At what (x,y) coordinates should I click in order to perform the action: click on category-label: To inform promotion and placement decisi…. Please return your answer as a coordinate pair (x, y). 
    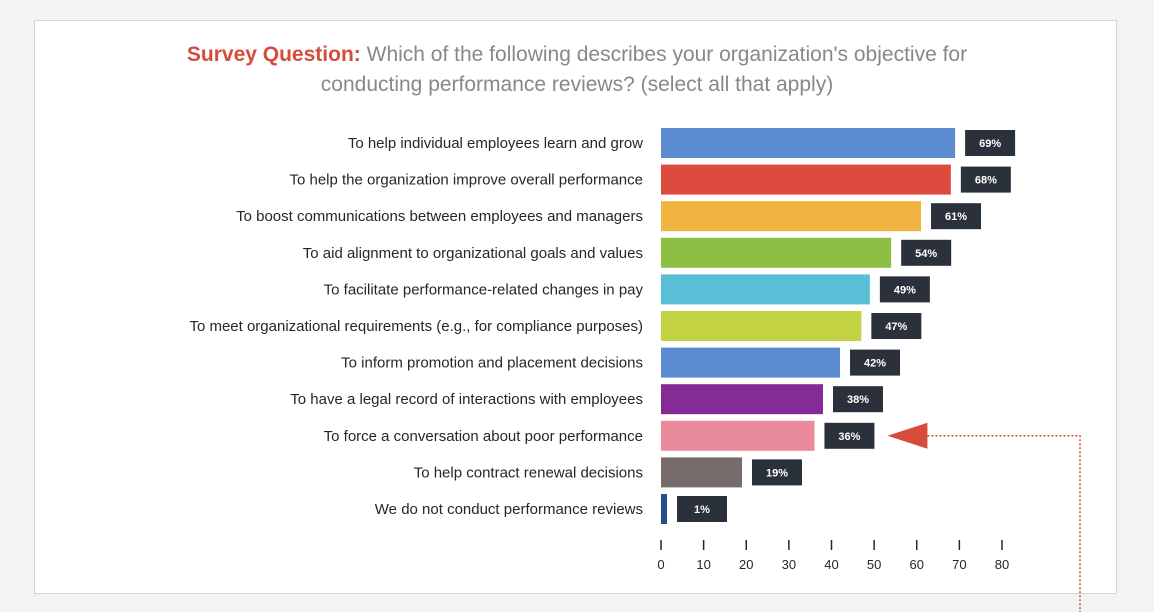
    Looking at the image, I should click on (492, 363).